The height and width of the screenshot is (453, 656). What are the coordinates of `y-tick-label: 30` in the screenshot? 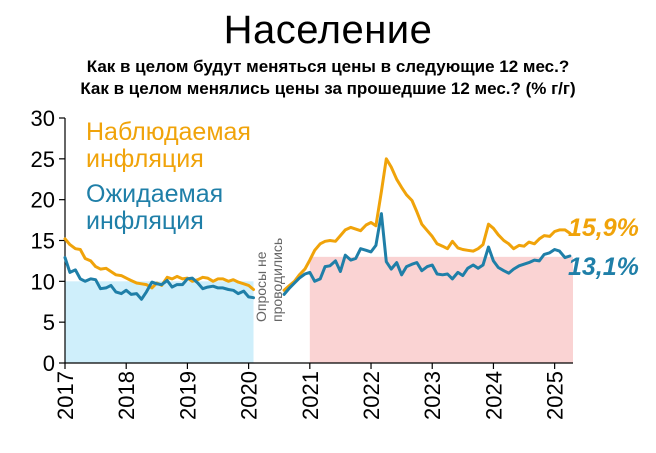 It's located at (43, 118).